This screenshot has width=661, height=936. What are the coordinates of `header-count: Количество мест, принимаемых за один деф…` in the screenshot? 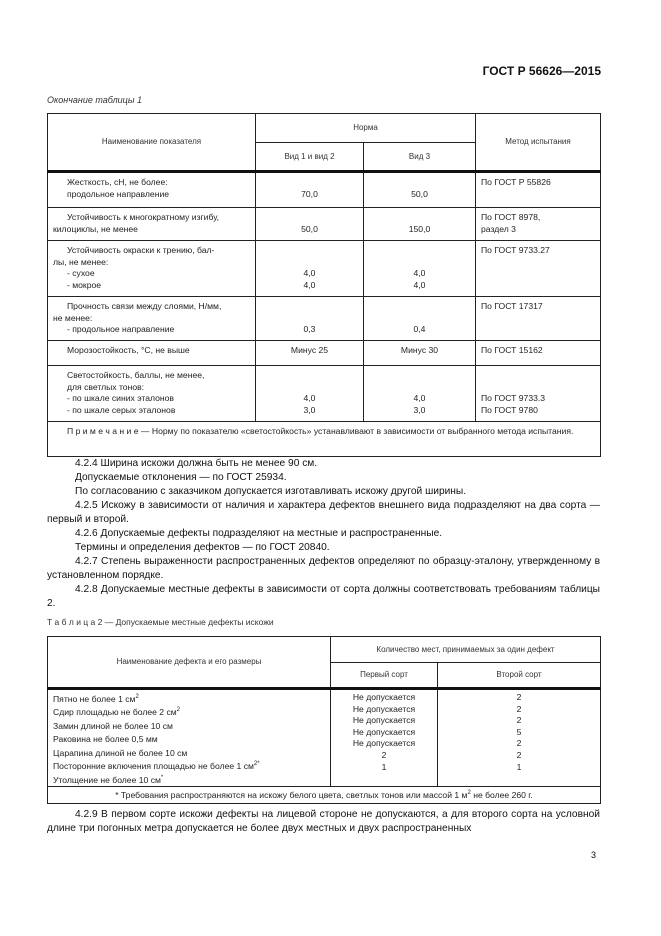 It's located at (465, 649).